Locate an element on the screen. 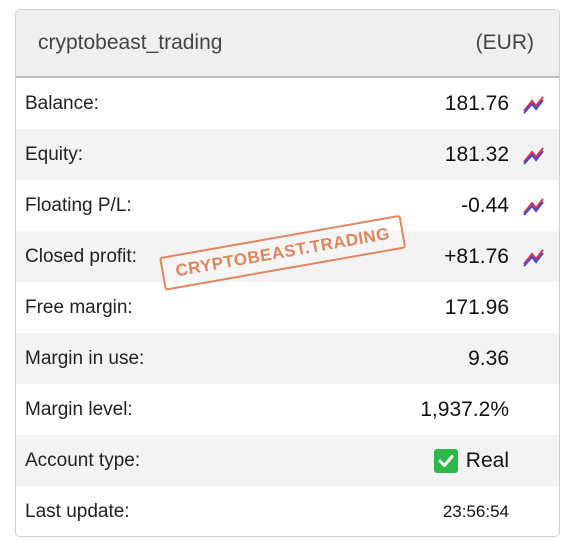 This screenshot has width=573, height=542. row-margin-in-use: Margin in use: 9.36 is located at coordinates (287, 358).